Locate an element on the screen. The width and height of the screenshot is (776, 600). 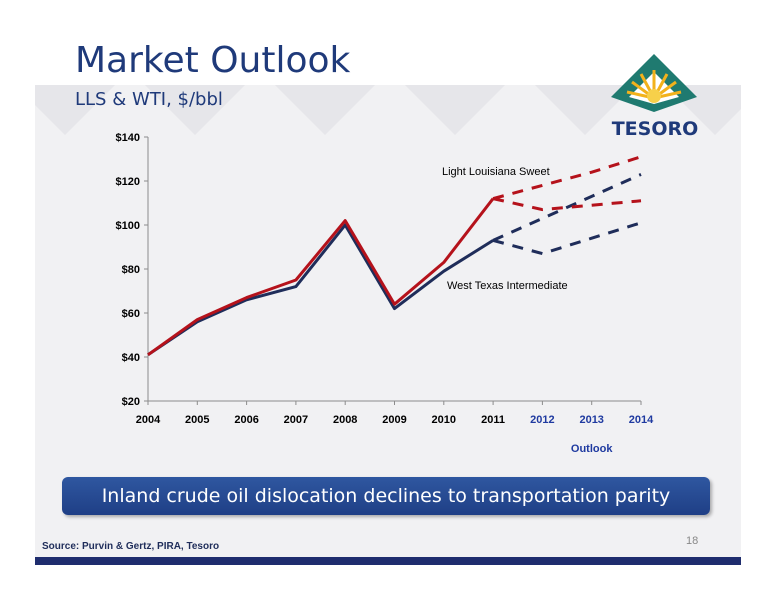
x-tick-label: 2006 is located at coordinates (246, 420).